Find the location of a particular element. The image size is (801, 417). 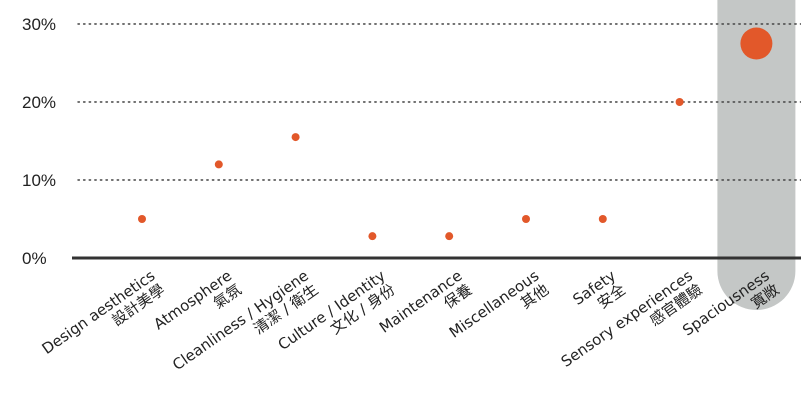

y-tick-label: 20% is located at coordinates (39, 102).